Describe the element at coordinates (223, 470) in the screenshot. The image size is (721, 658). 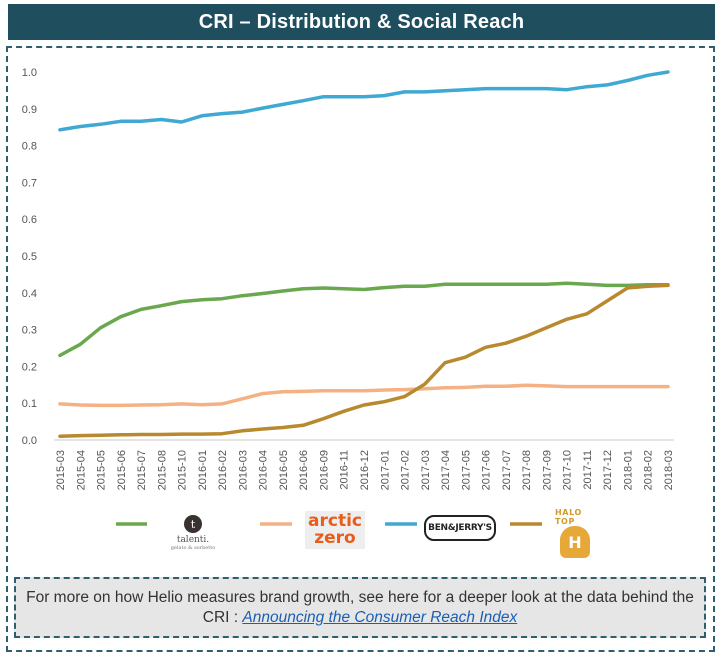
I see `x-tick-label: 2016-02` at that location.